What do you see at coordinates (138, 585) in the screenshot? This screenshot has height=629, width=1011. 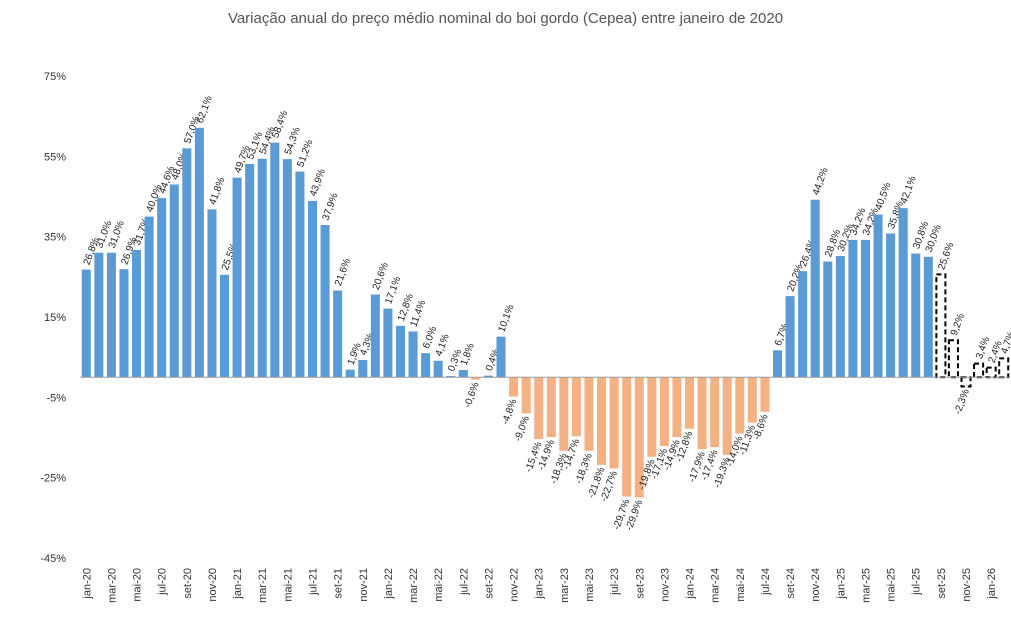 I see `x-tick-label: mai-20` at bounding box center [138, 585].